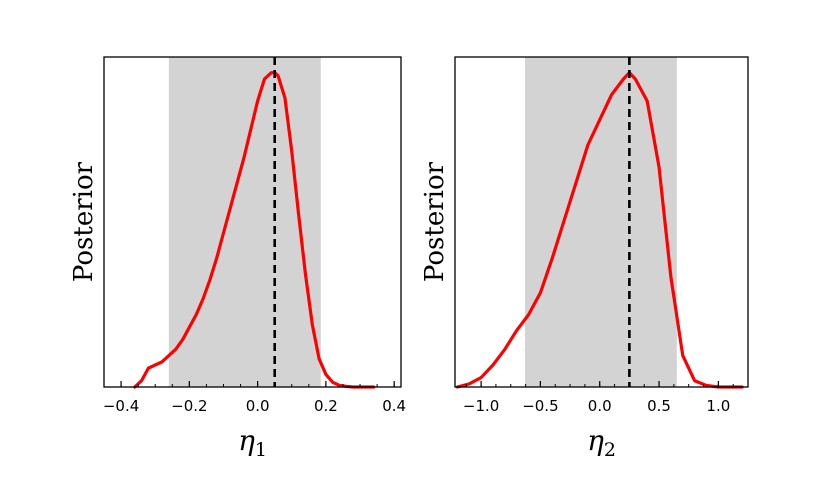  Describe the element at coordinates (394, 406) in the screenshot. I see `x-tick-label: 0.4` at that location.